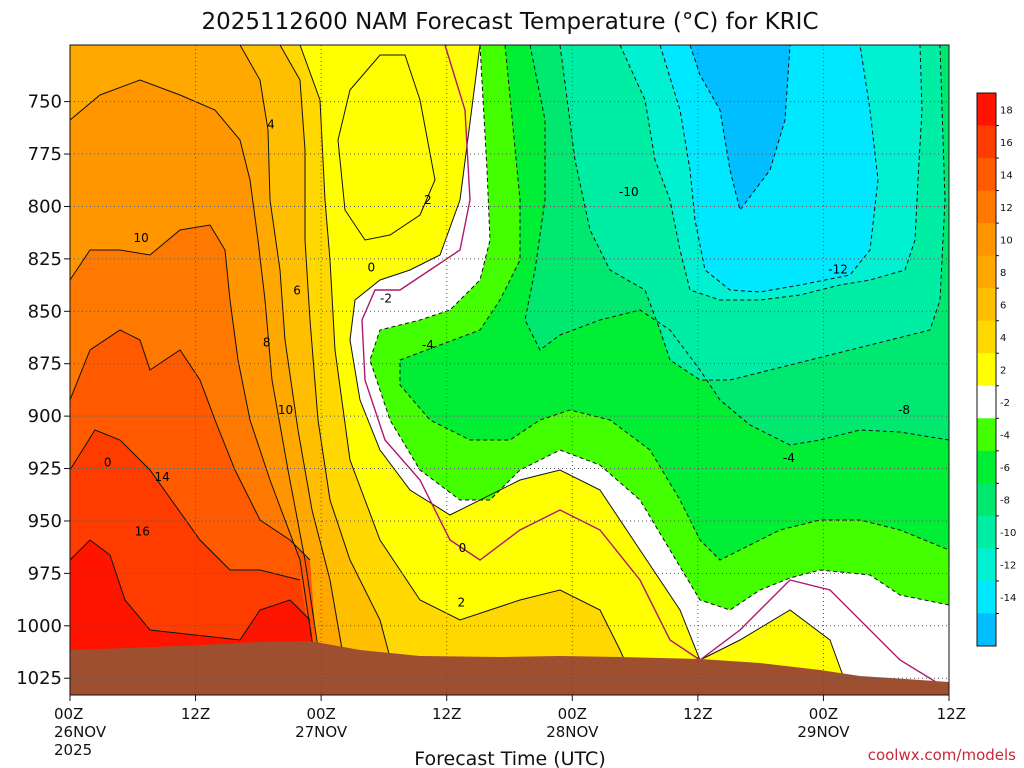  Describe the element at coordinates (572, 732) in the screenshot. I see `x-tick-date: 28NOV` at that location.